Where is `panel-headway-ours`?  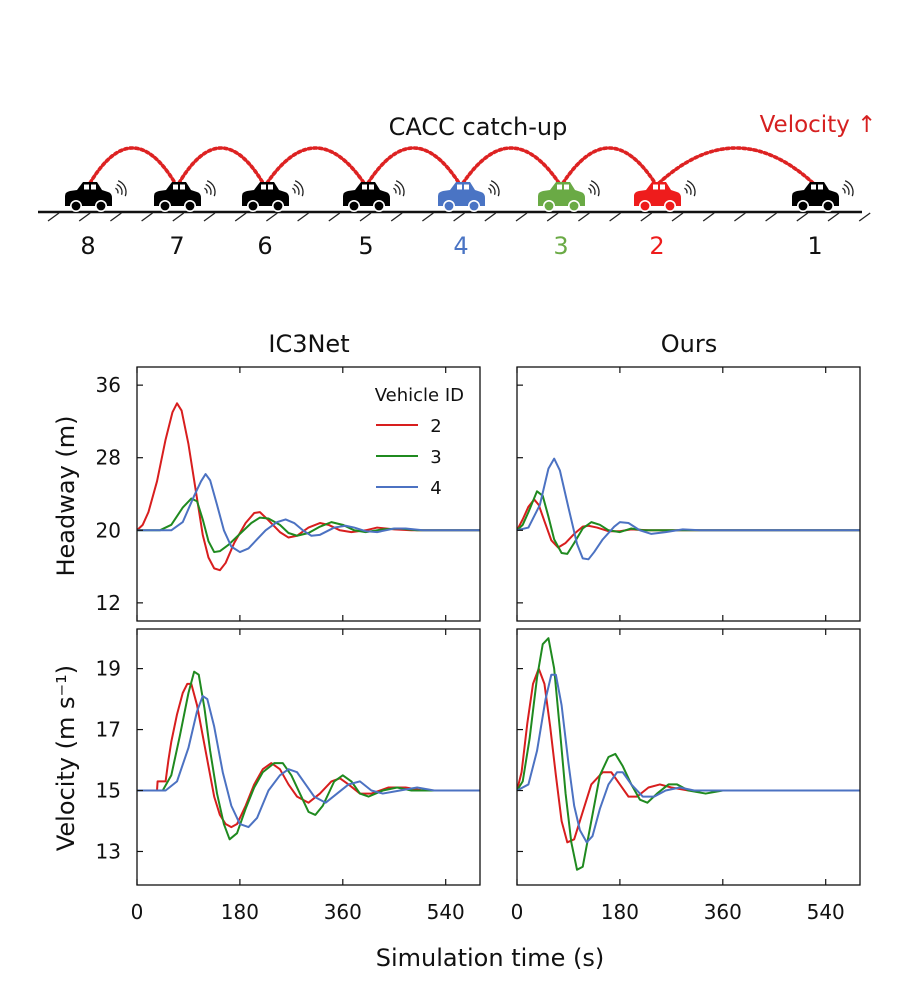 panel-headway-ours is located at coordinates (688, 494).